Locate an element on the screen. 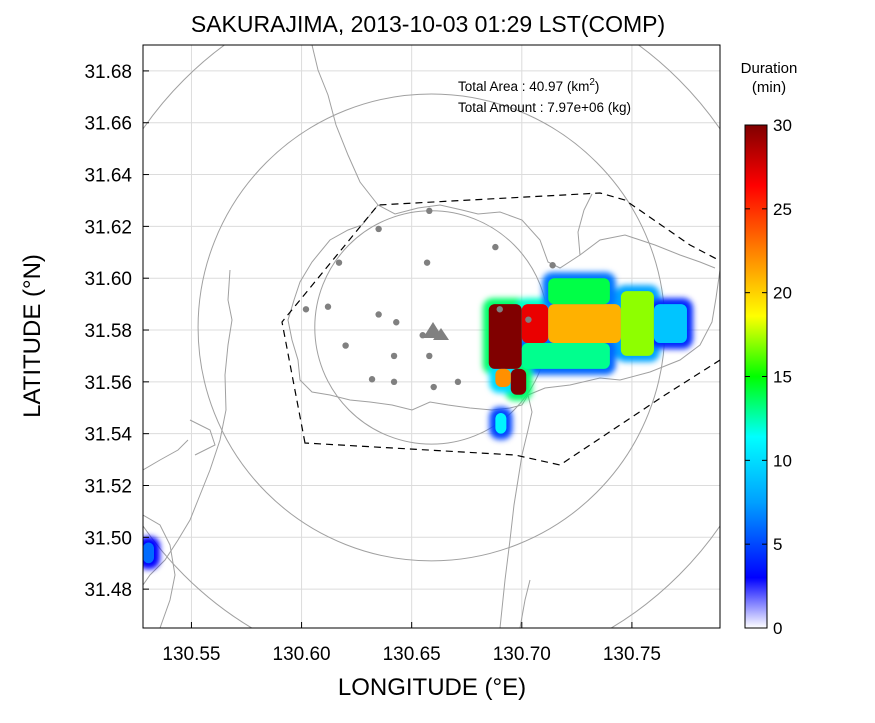  colorbar-tick-label: 15 is located at coordinates (782, 377).